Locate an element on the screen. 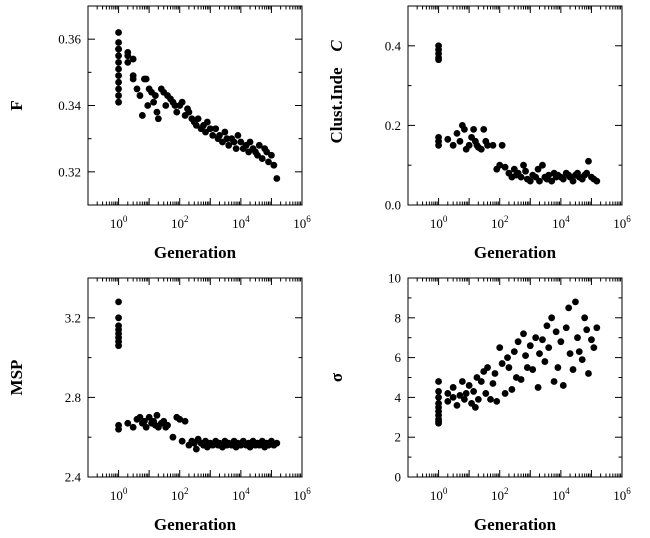  y-axis-title: σ is located at coordinates (336, 377).